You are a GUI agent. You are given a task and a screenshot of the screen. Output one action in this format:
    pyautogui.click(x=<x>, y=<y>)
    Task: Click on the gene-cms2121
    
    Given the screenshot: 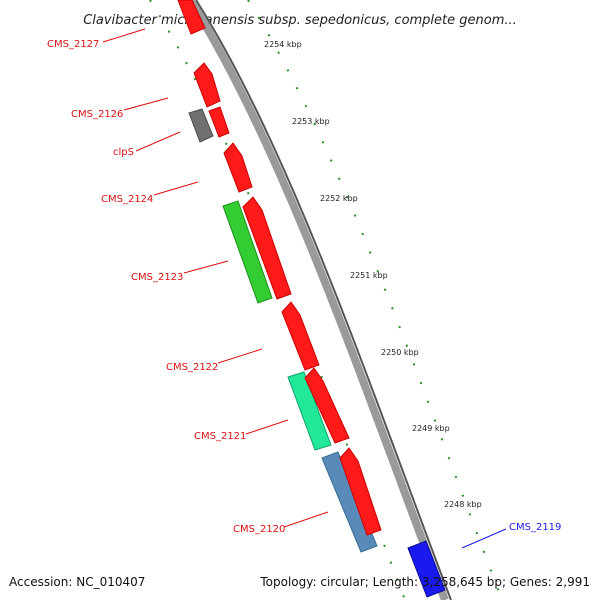 What is the action you would take?
    pyautogui.click(x=309, y=411)
    